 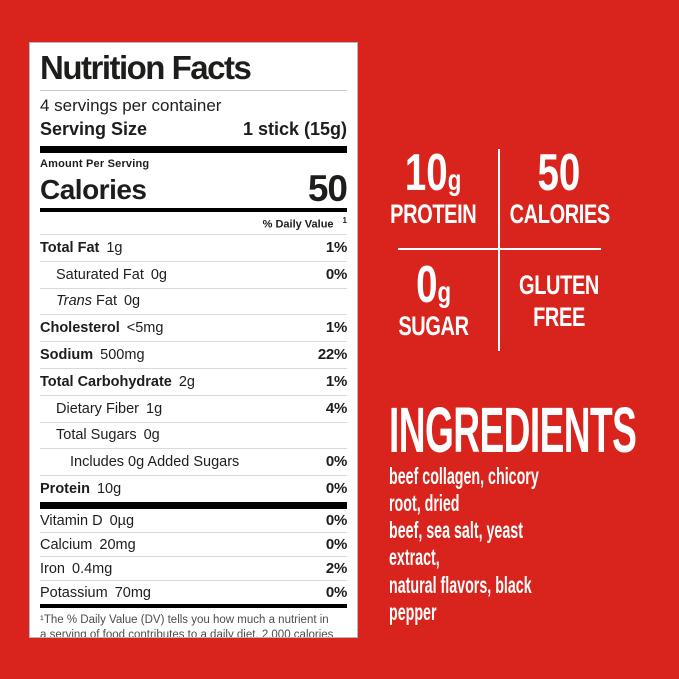 What do you see at coordinates (193, 461) in the screenshot?
I see `nutrient-row-added-sugars: Includes 0g Added Sugars 0%` at bounding box center [193, 461].